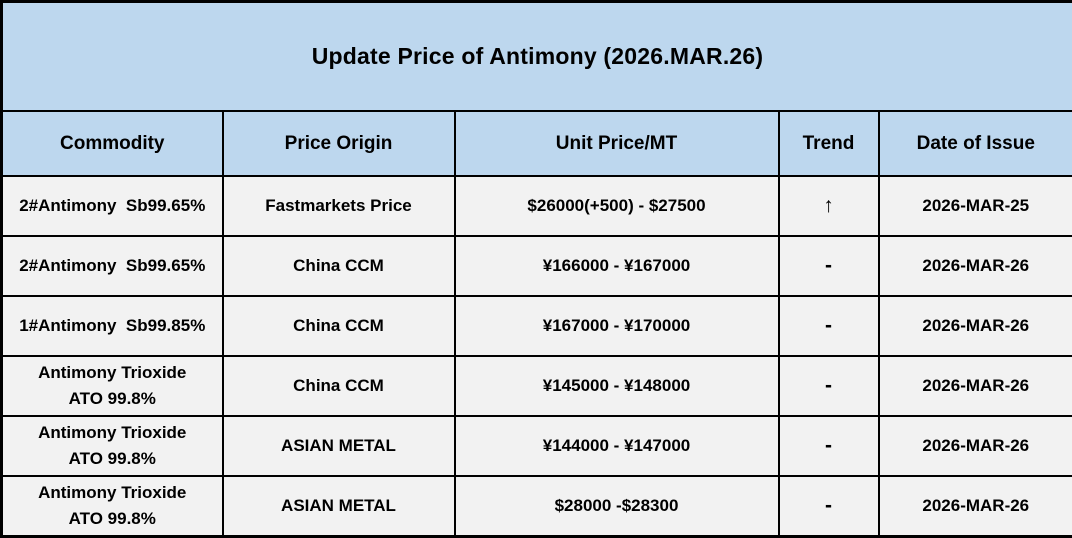 This screenshot has width=1072, height=538. I want to click on column-header-trend: Trend, so click(828, 143).